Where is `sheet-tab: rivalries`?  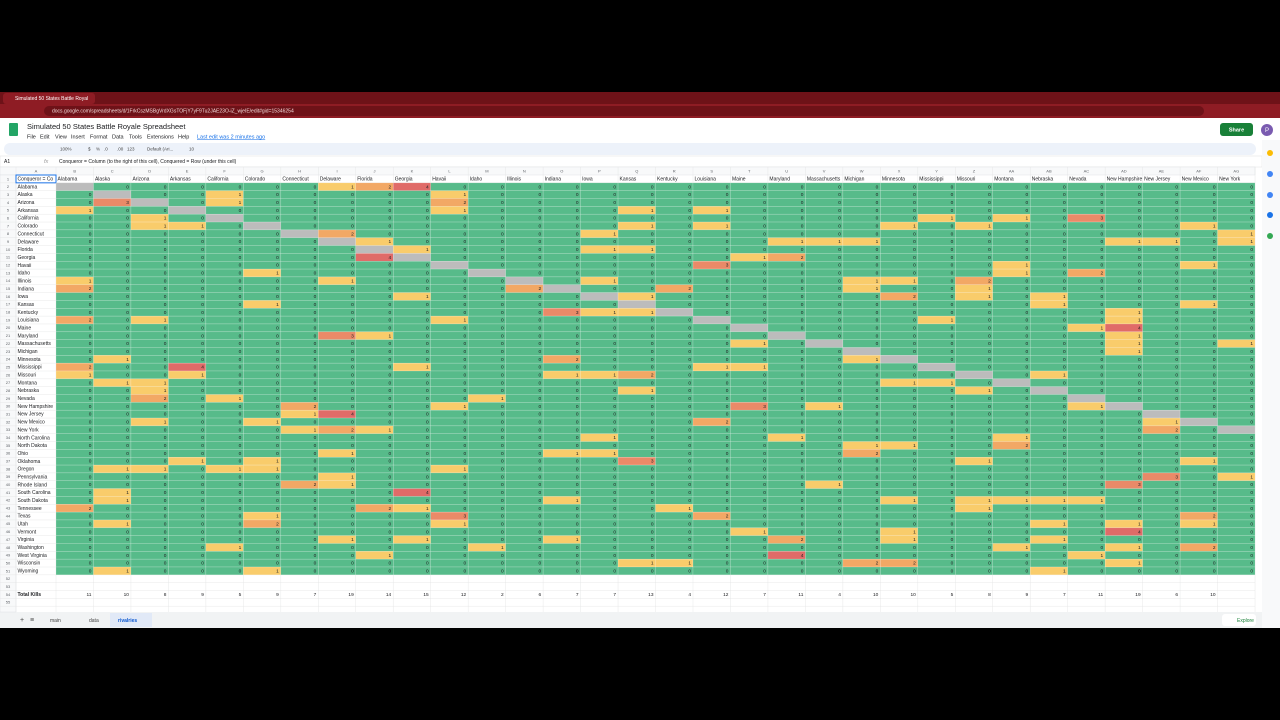
sheet-tab: rivalries is located at coordinates (127, 621).